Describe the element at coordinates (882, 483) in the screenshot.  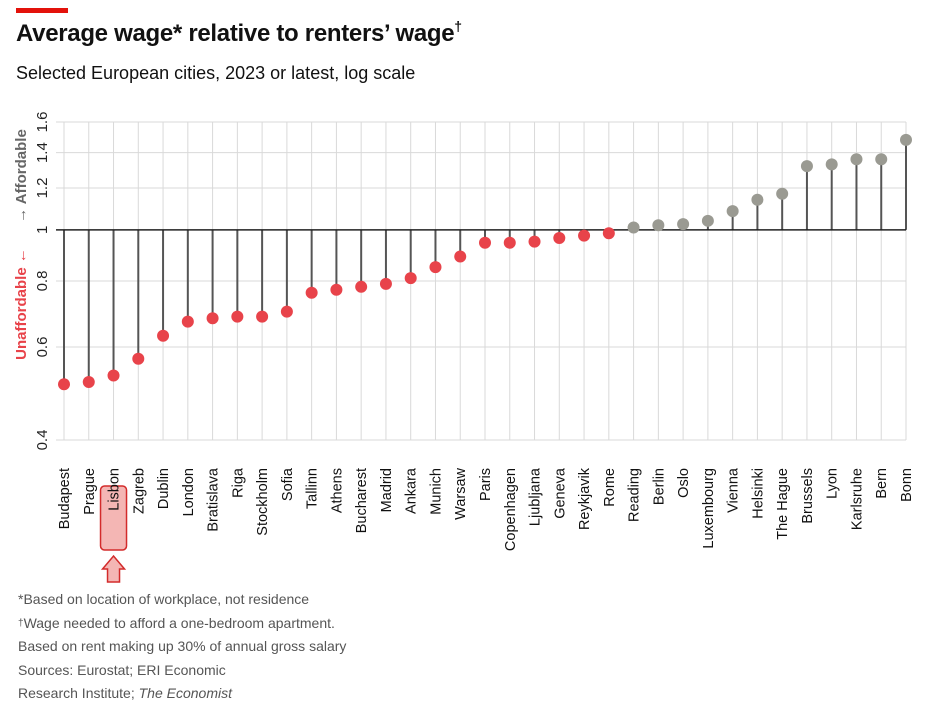
I see `category-label: Bern` at that location.